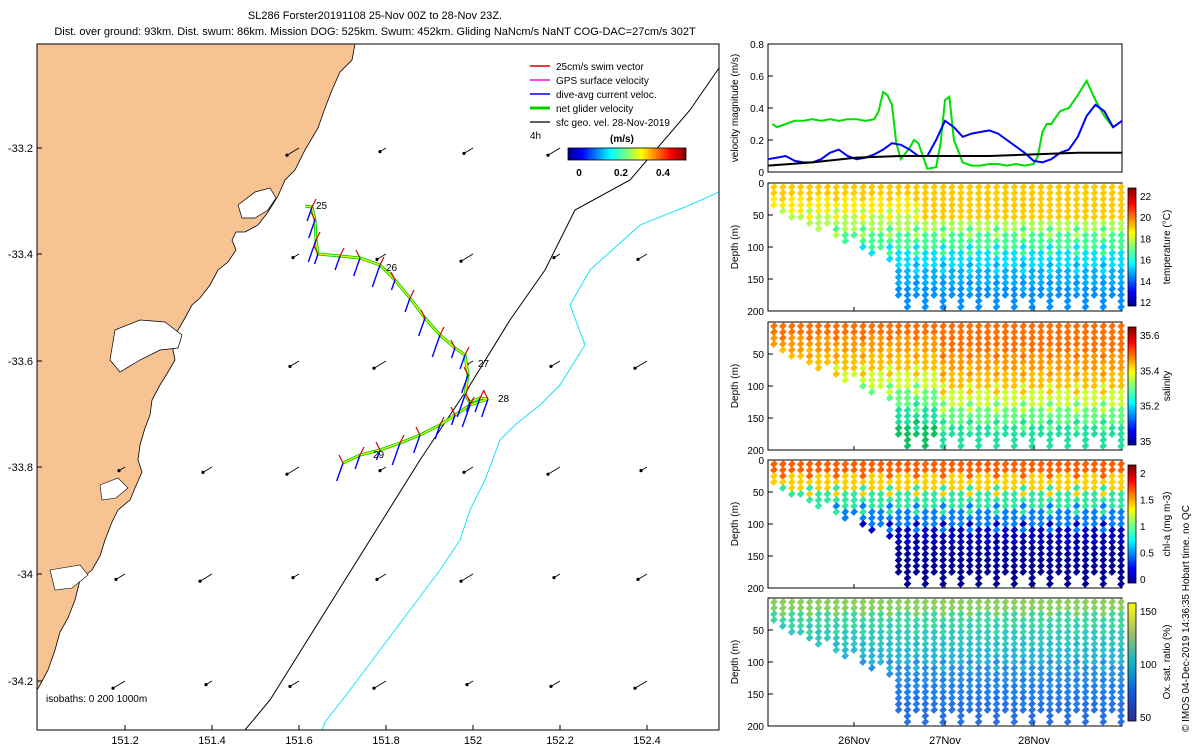 The width and height of the screenshot is (1200, 750). What do you see at coordinates (757, 141) in the screenshot?
I see `velocity-ytick-label: 0.2` at bounding box center [757, 141].